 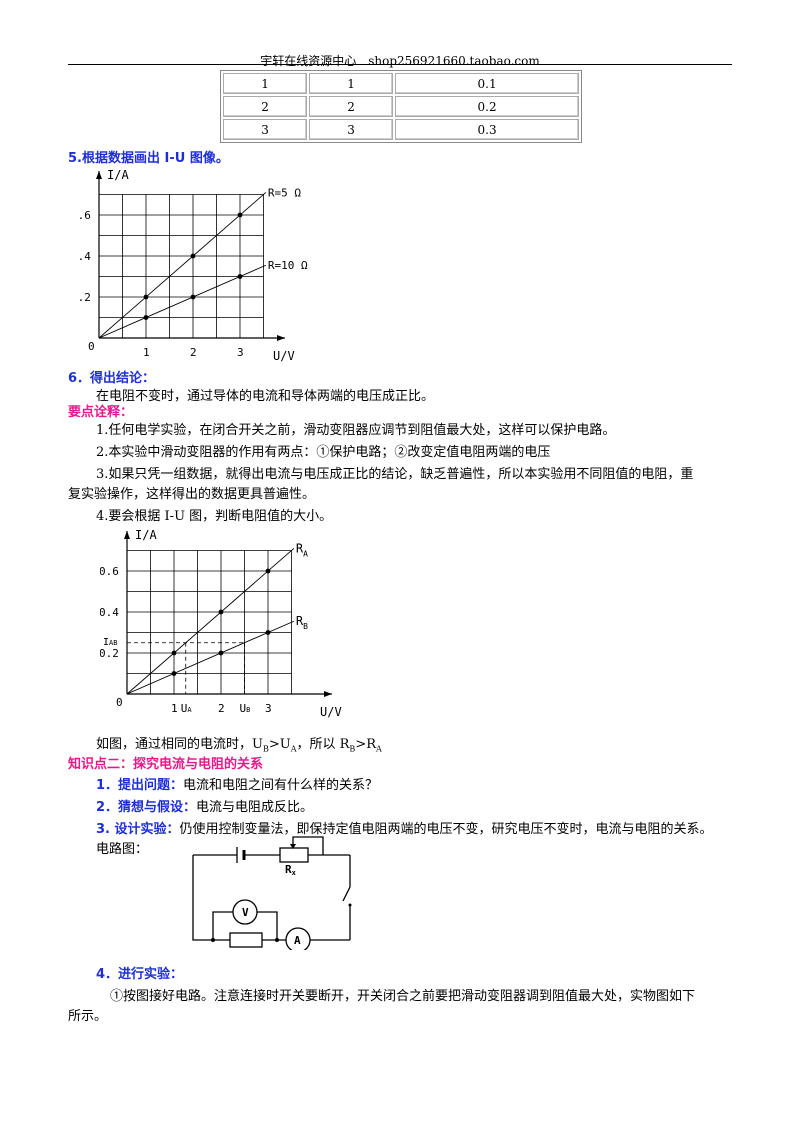 What do you see at coordinates (487, 106) in the screenshot?
I see `table-cell: 0.2` at bounding box center [487, 106].